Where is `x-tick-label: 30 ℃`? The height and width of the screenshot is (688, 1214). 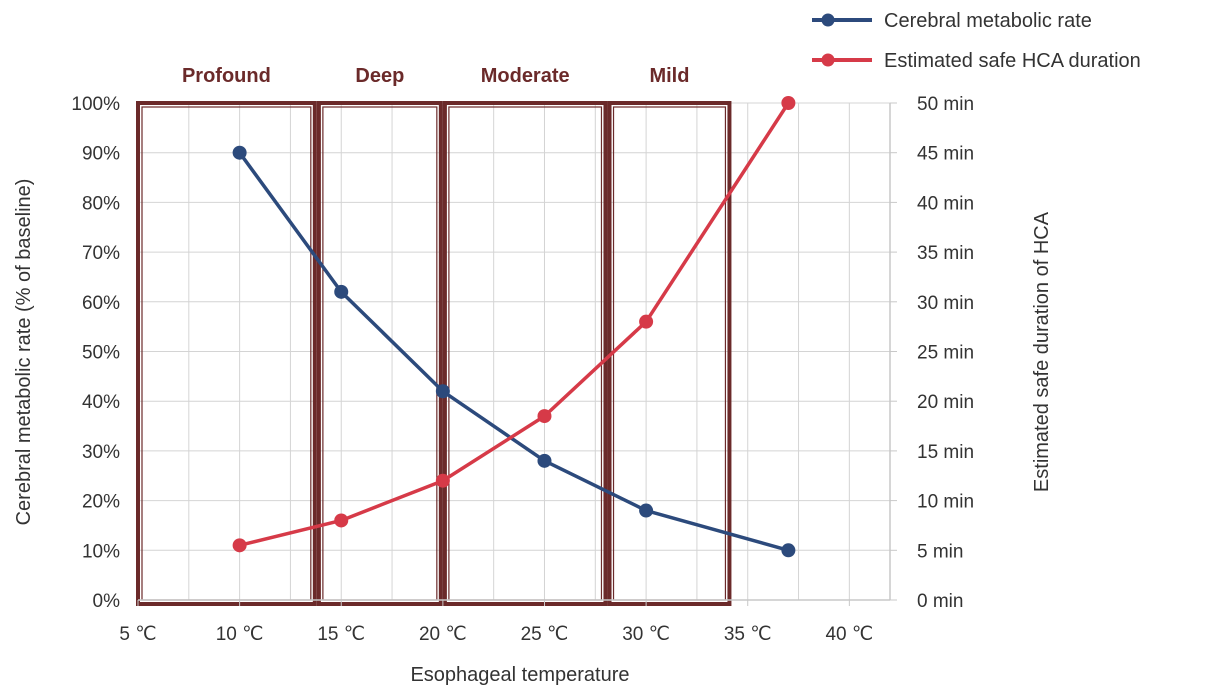 x-tick-label: 30 ℃ is located at coordinates (646, 634).